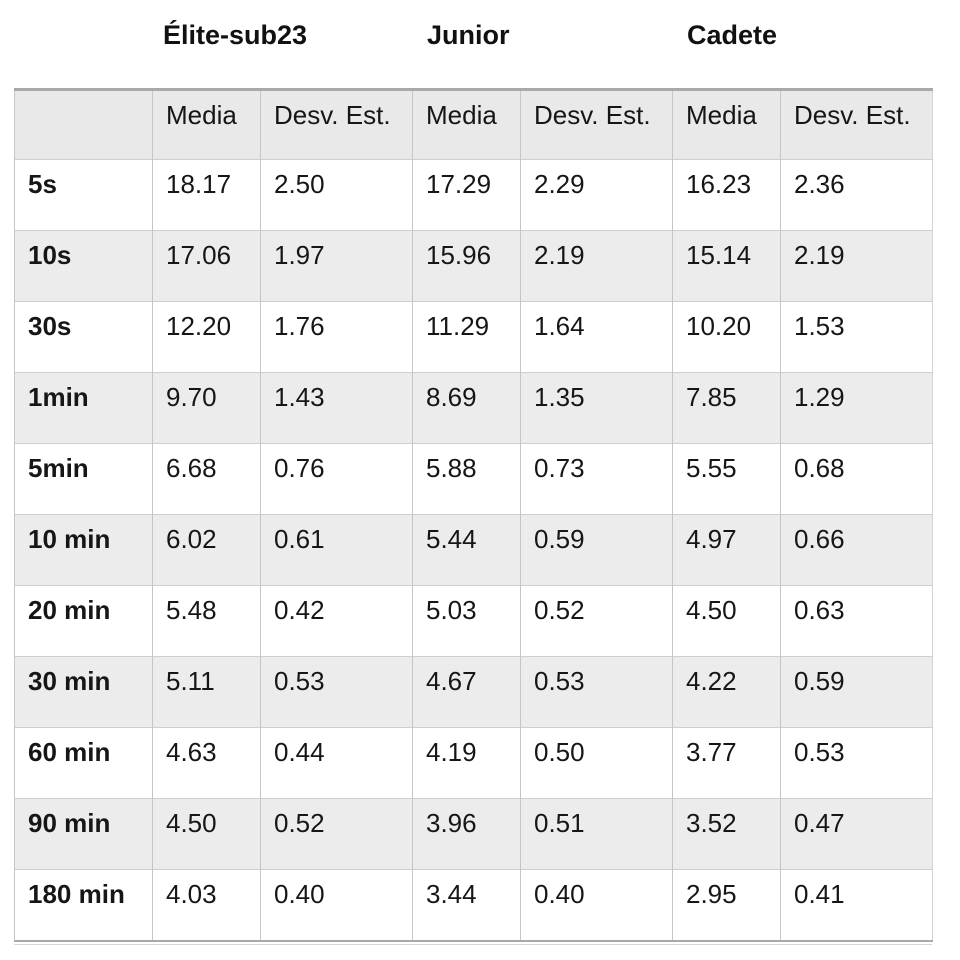 The width and height of the screenshot is (960, 960). Describe the element at coordinates (206, 408) in the screenshot. I see `cell-value: 9.70` at that location.